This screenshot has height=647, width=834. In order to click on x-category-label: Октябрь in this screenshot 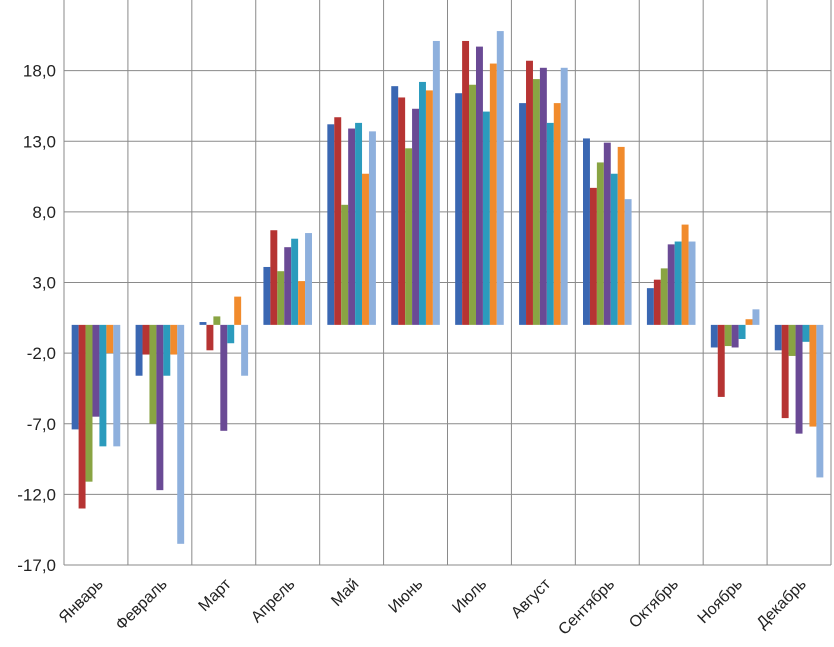, I will do `click(654, 604)`.